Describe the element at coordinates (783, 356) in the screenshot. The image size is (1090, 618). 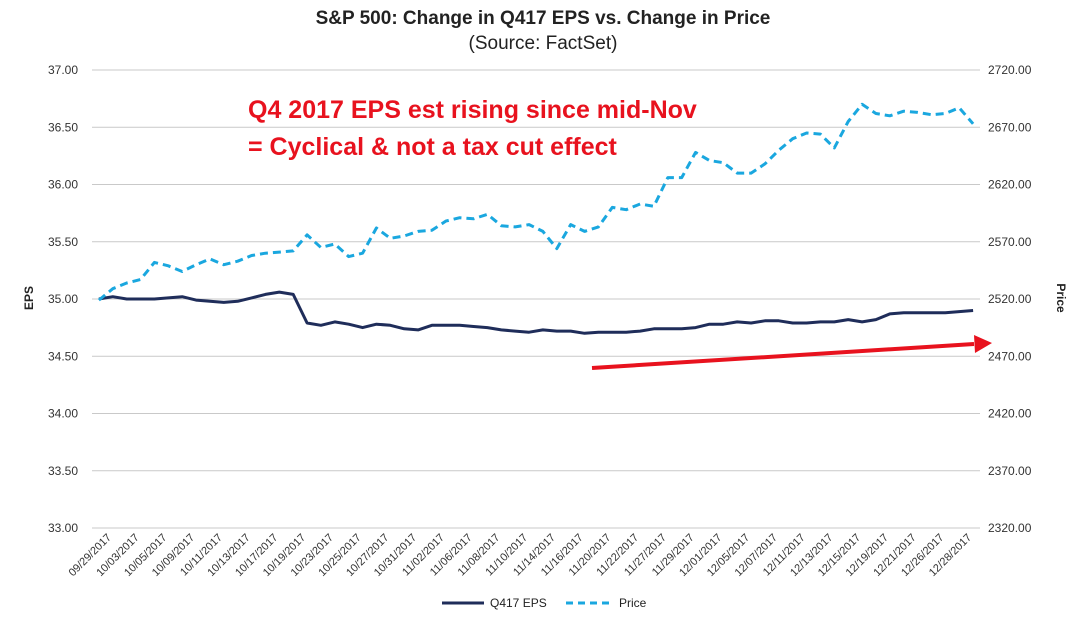
I see `trend-arrow-line` at that location.